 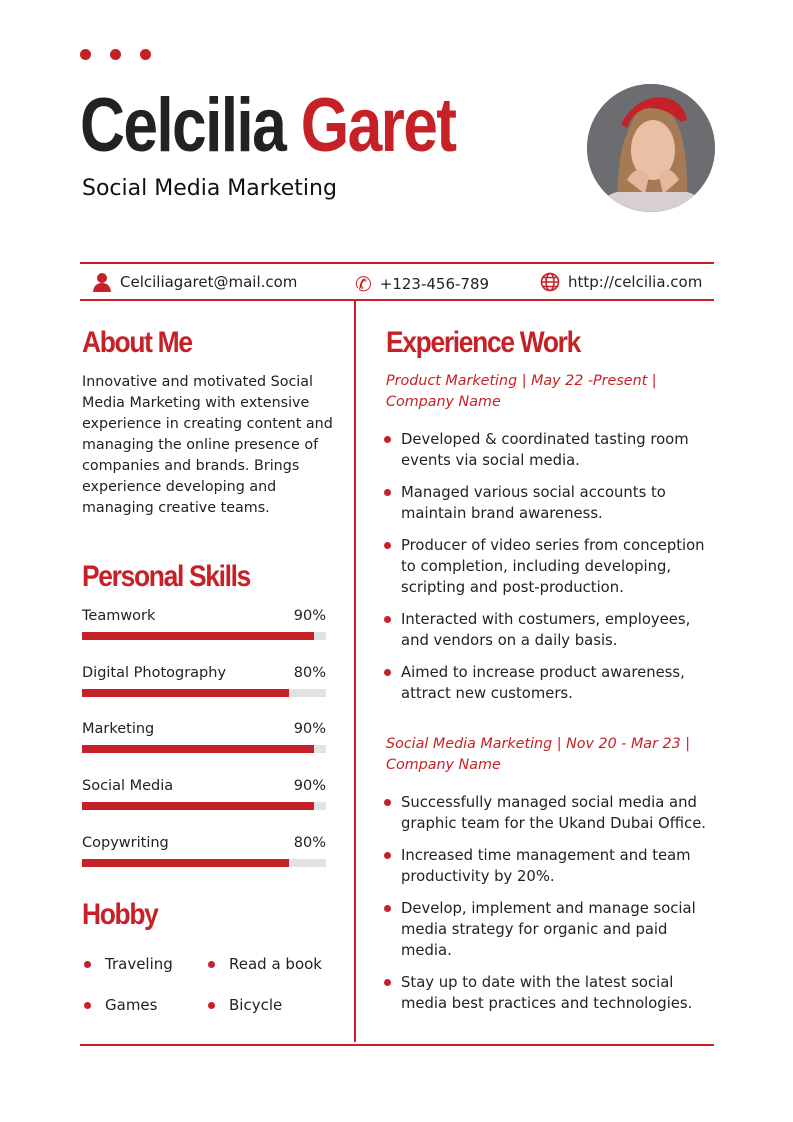 What do you see at coordinates (128, 786) in the screenshot?
I see `skill-name: Social Media` at bounding box center [128, 786].